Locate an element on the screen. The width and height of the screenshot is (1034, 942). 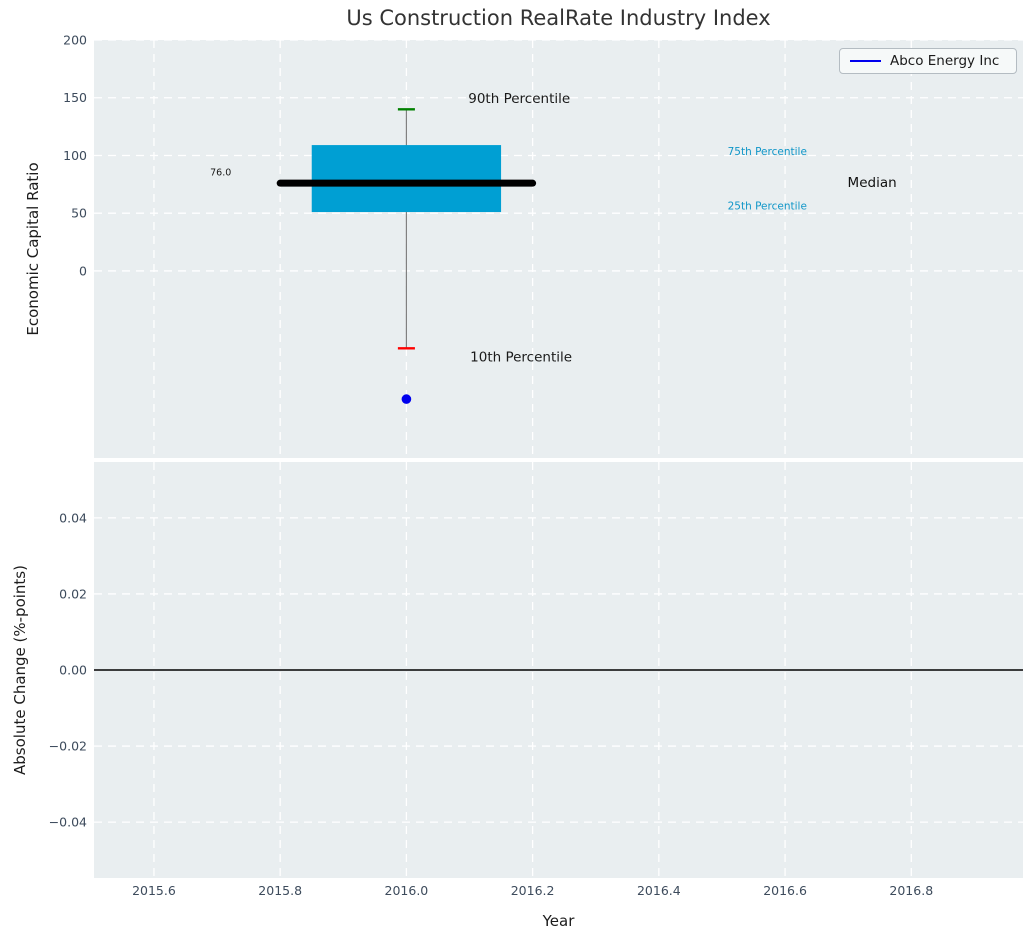
y-axis-label-bottom: Absolute Change (%-points) is located at coordinates (20, 670).